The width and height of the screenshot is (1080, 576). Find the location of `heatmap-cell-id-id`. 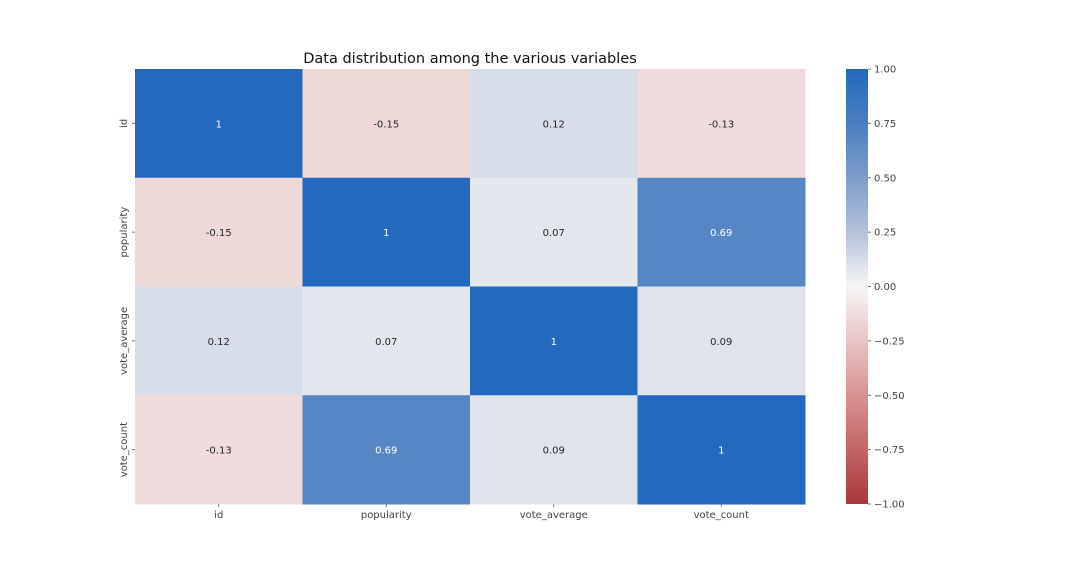

heatmap-cell-id-id is located at coordinates (219, 124).